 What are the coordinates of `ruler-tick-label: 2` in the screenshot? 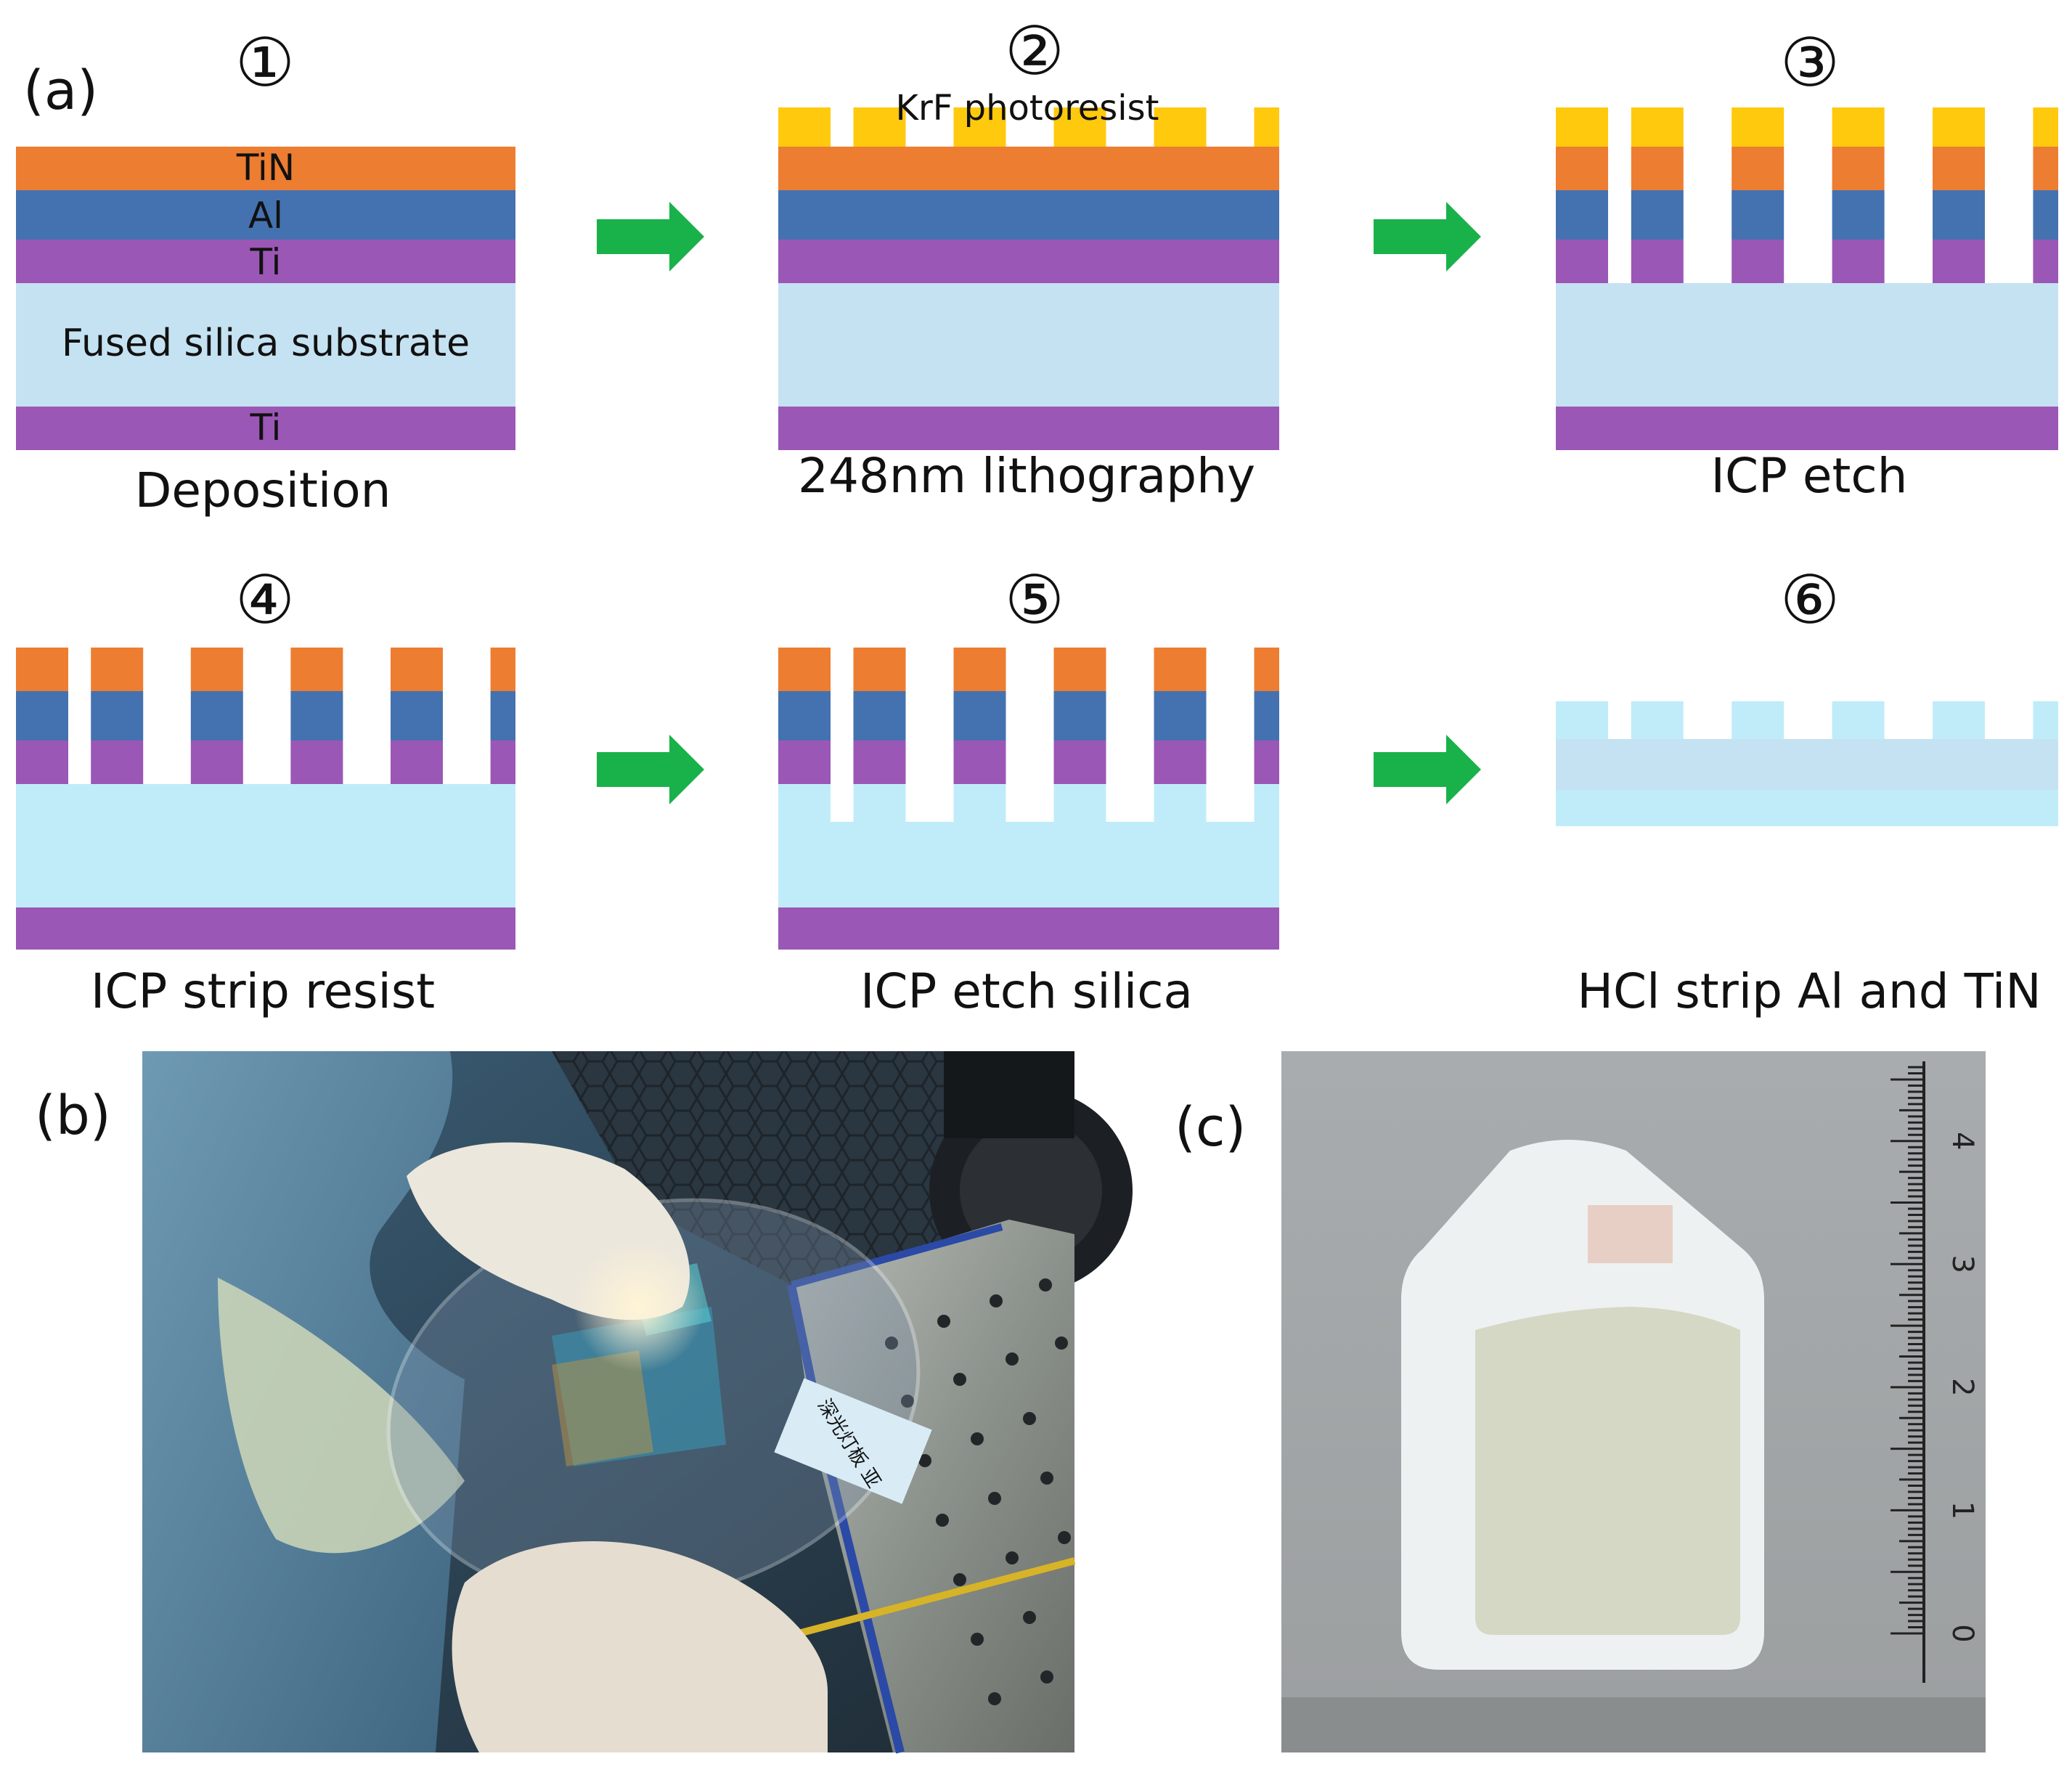 It's located at (1962, 1387).